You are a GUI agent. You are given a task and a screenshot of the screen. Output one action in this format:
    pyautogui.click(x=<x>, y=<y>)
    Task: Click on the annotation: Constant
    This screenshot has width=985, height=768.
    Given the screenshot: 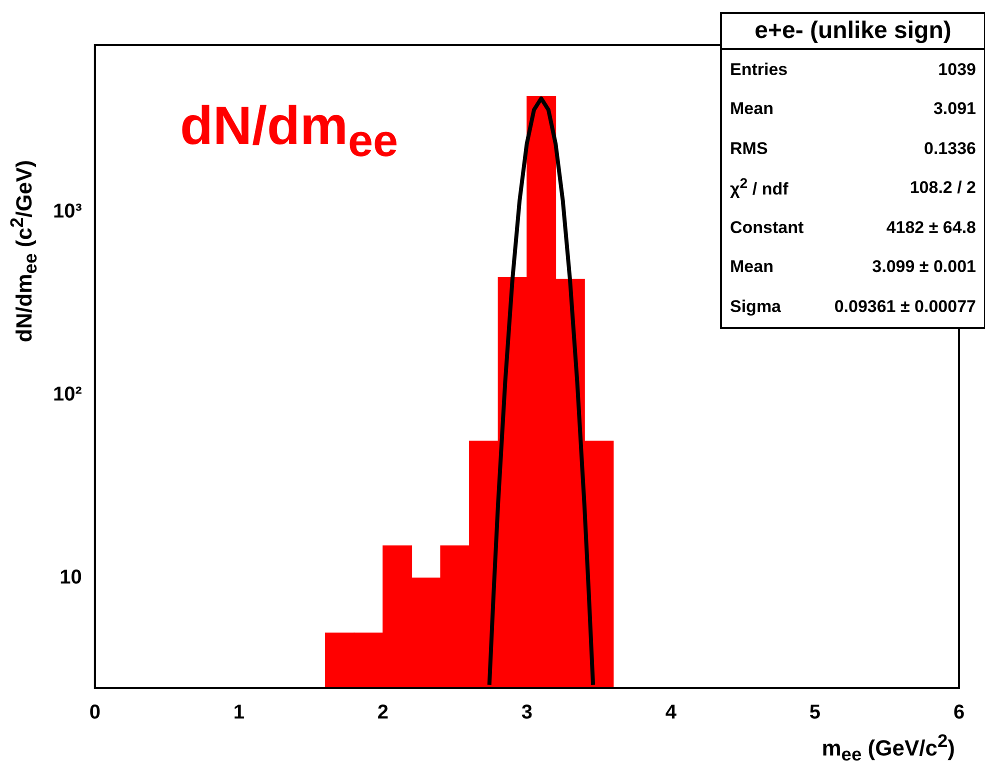 What is the action you would take?
    pyautogui.click(x=767, y=228)
    